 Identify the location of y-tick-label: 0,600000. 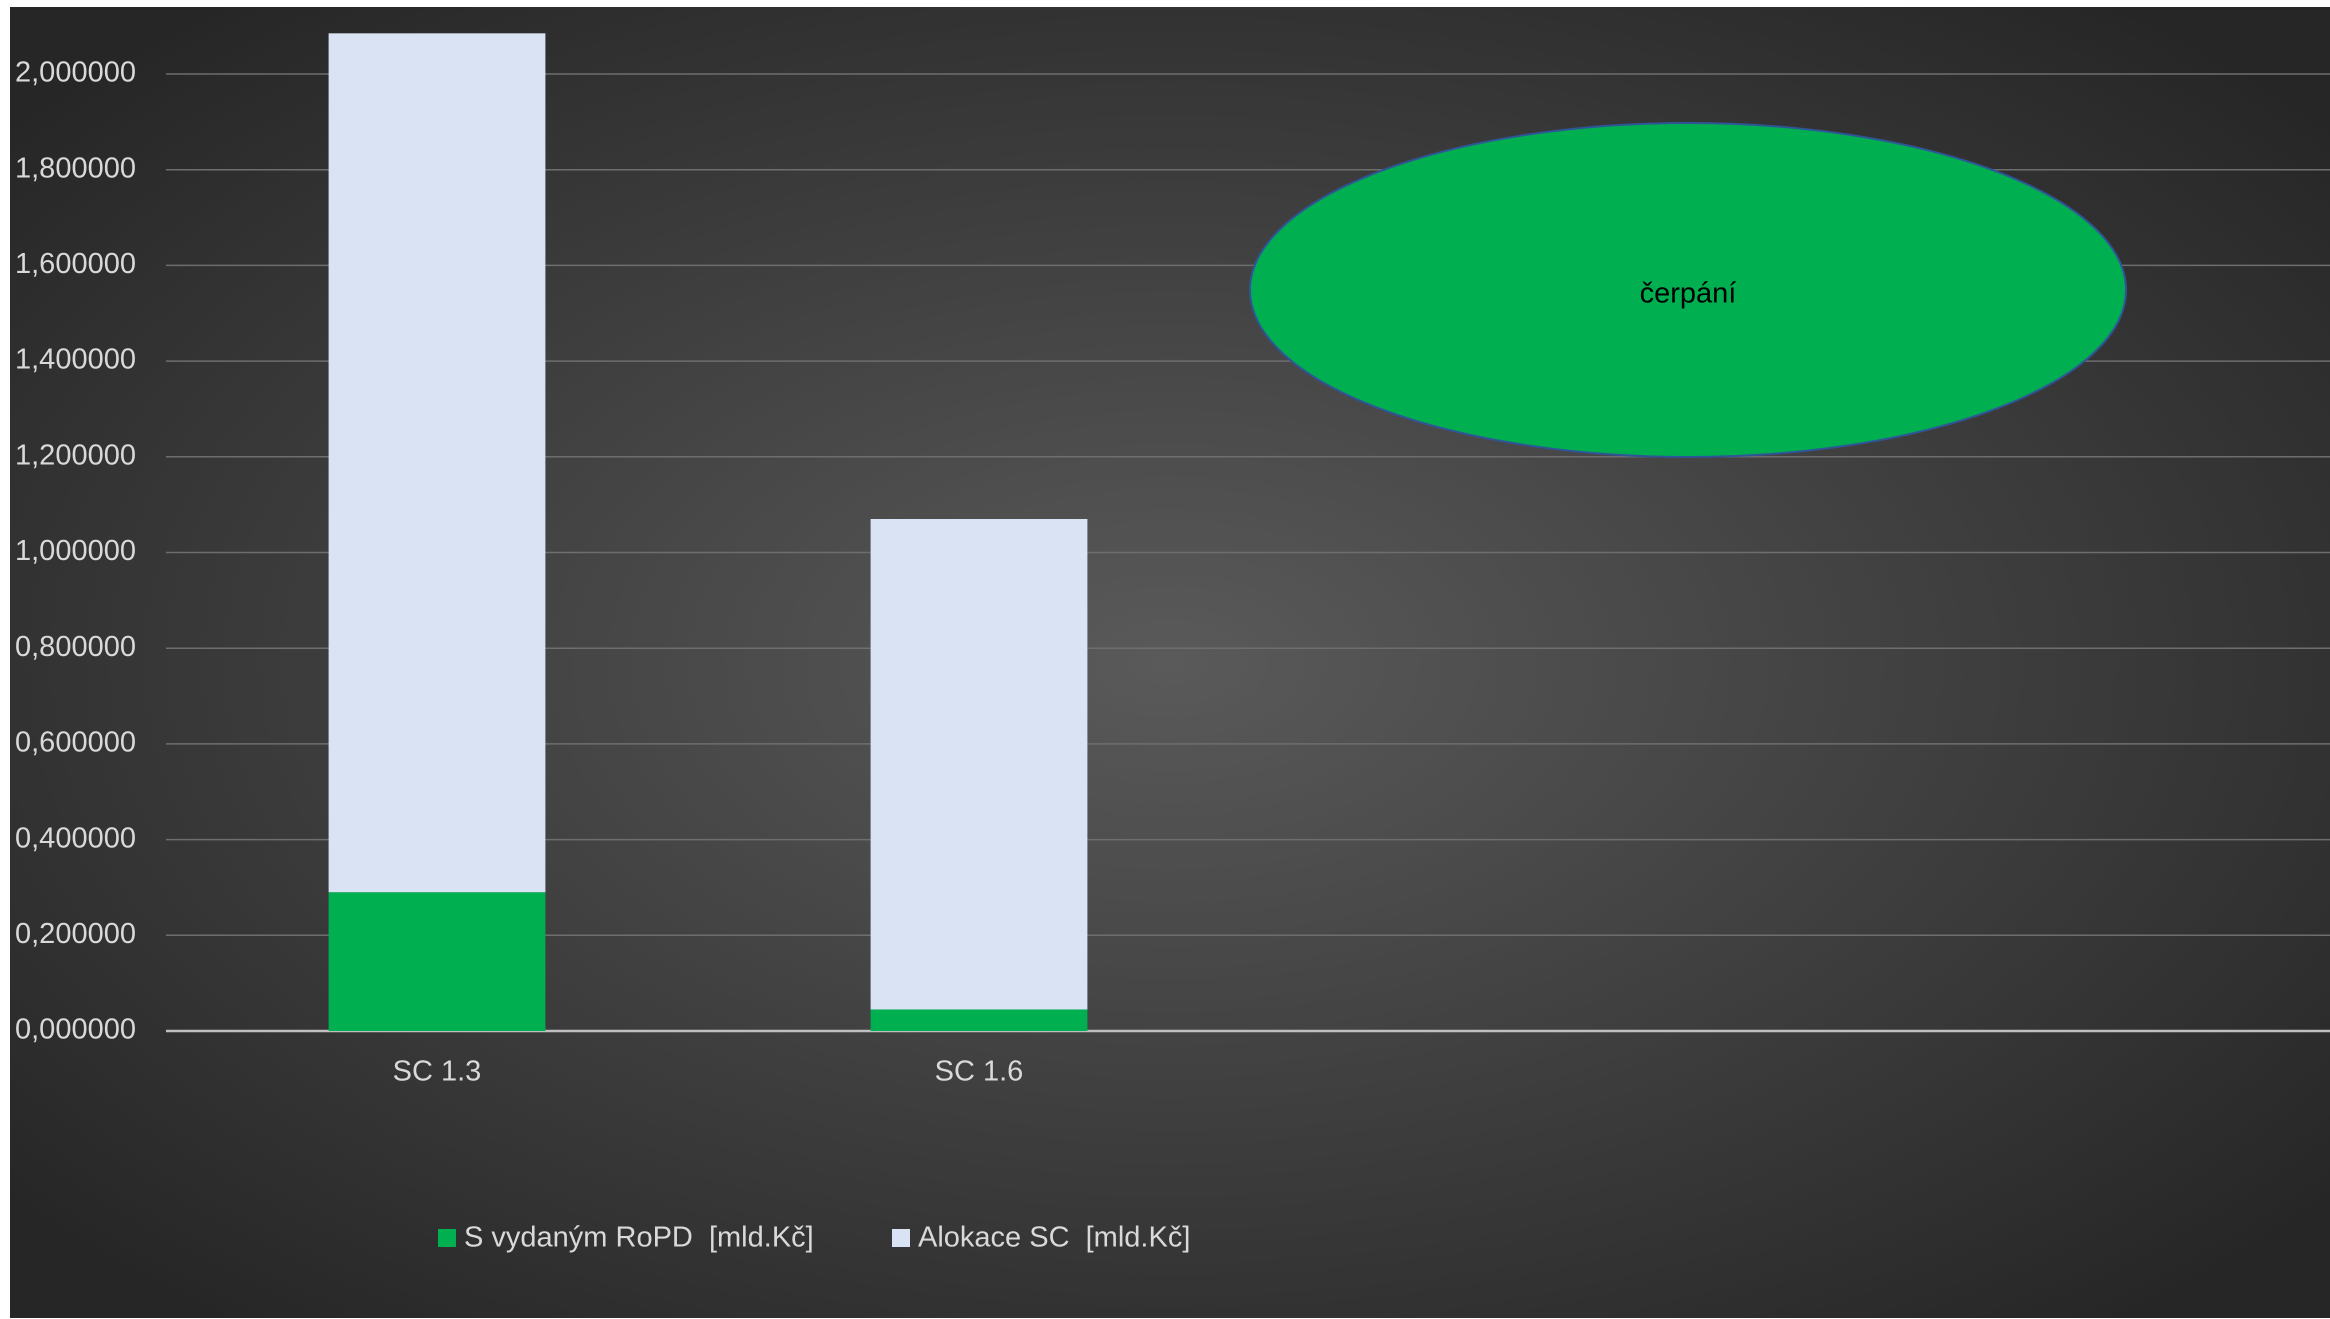
(75, 743).